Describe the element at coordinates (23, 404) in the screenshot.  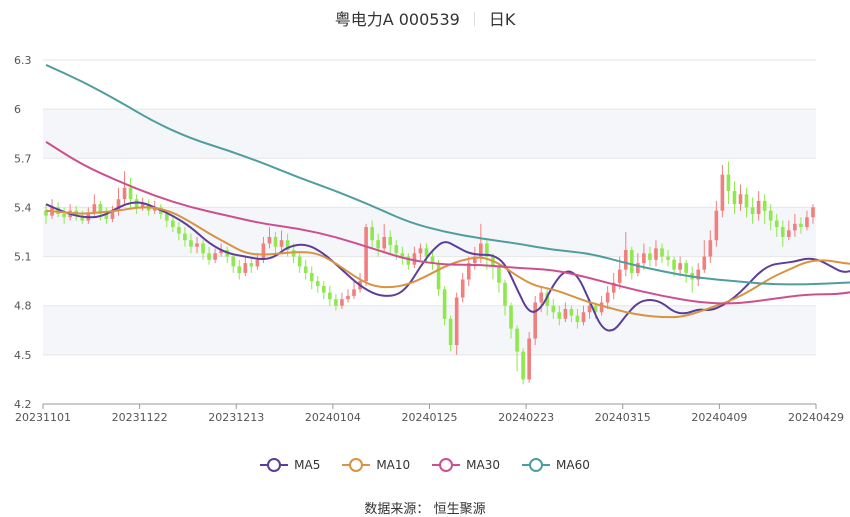
I see `y-tick-label: 4.2` at that location.